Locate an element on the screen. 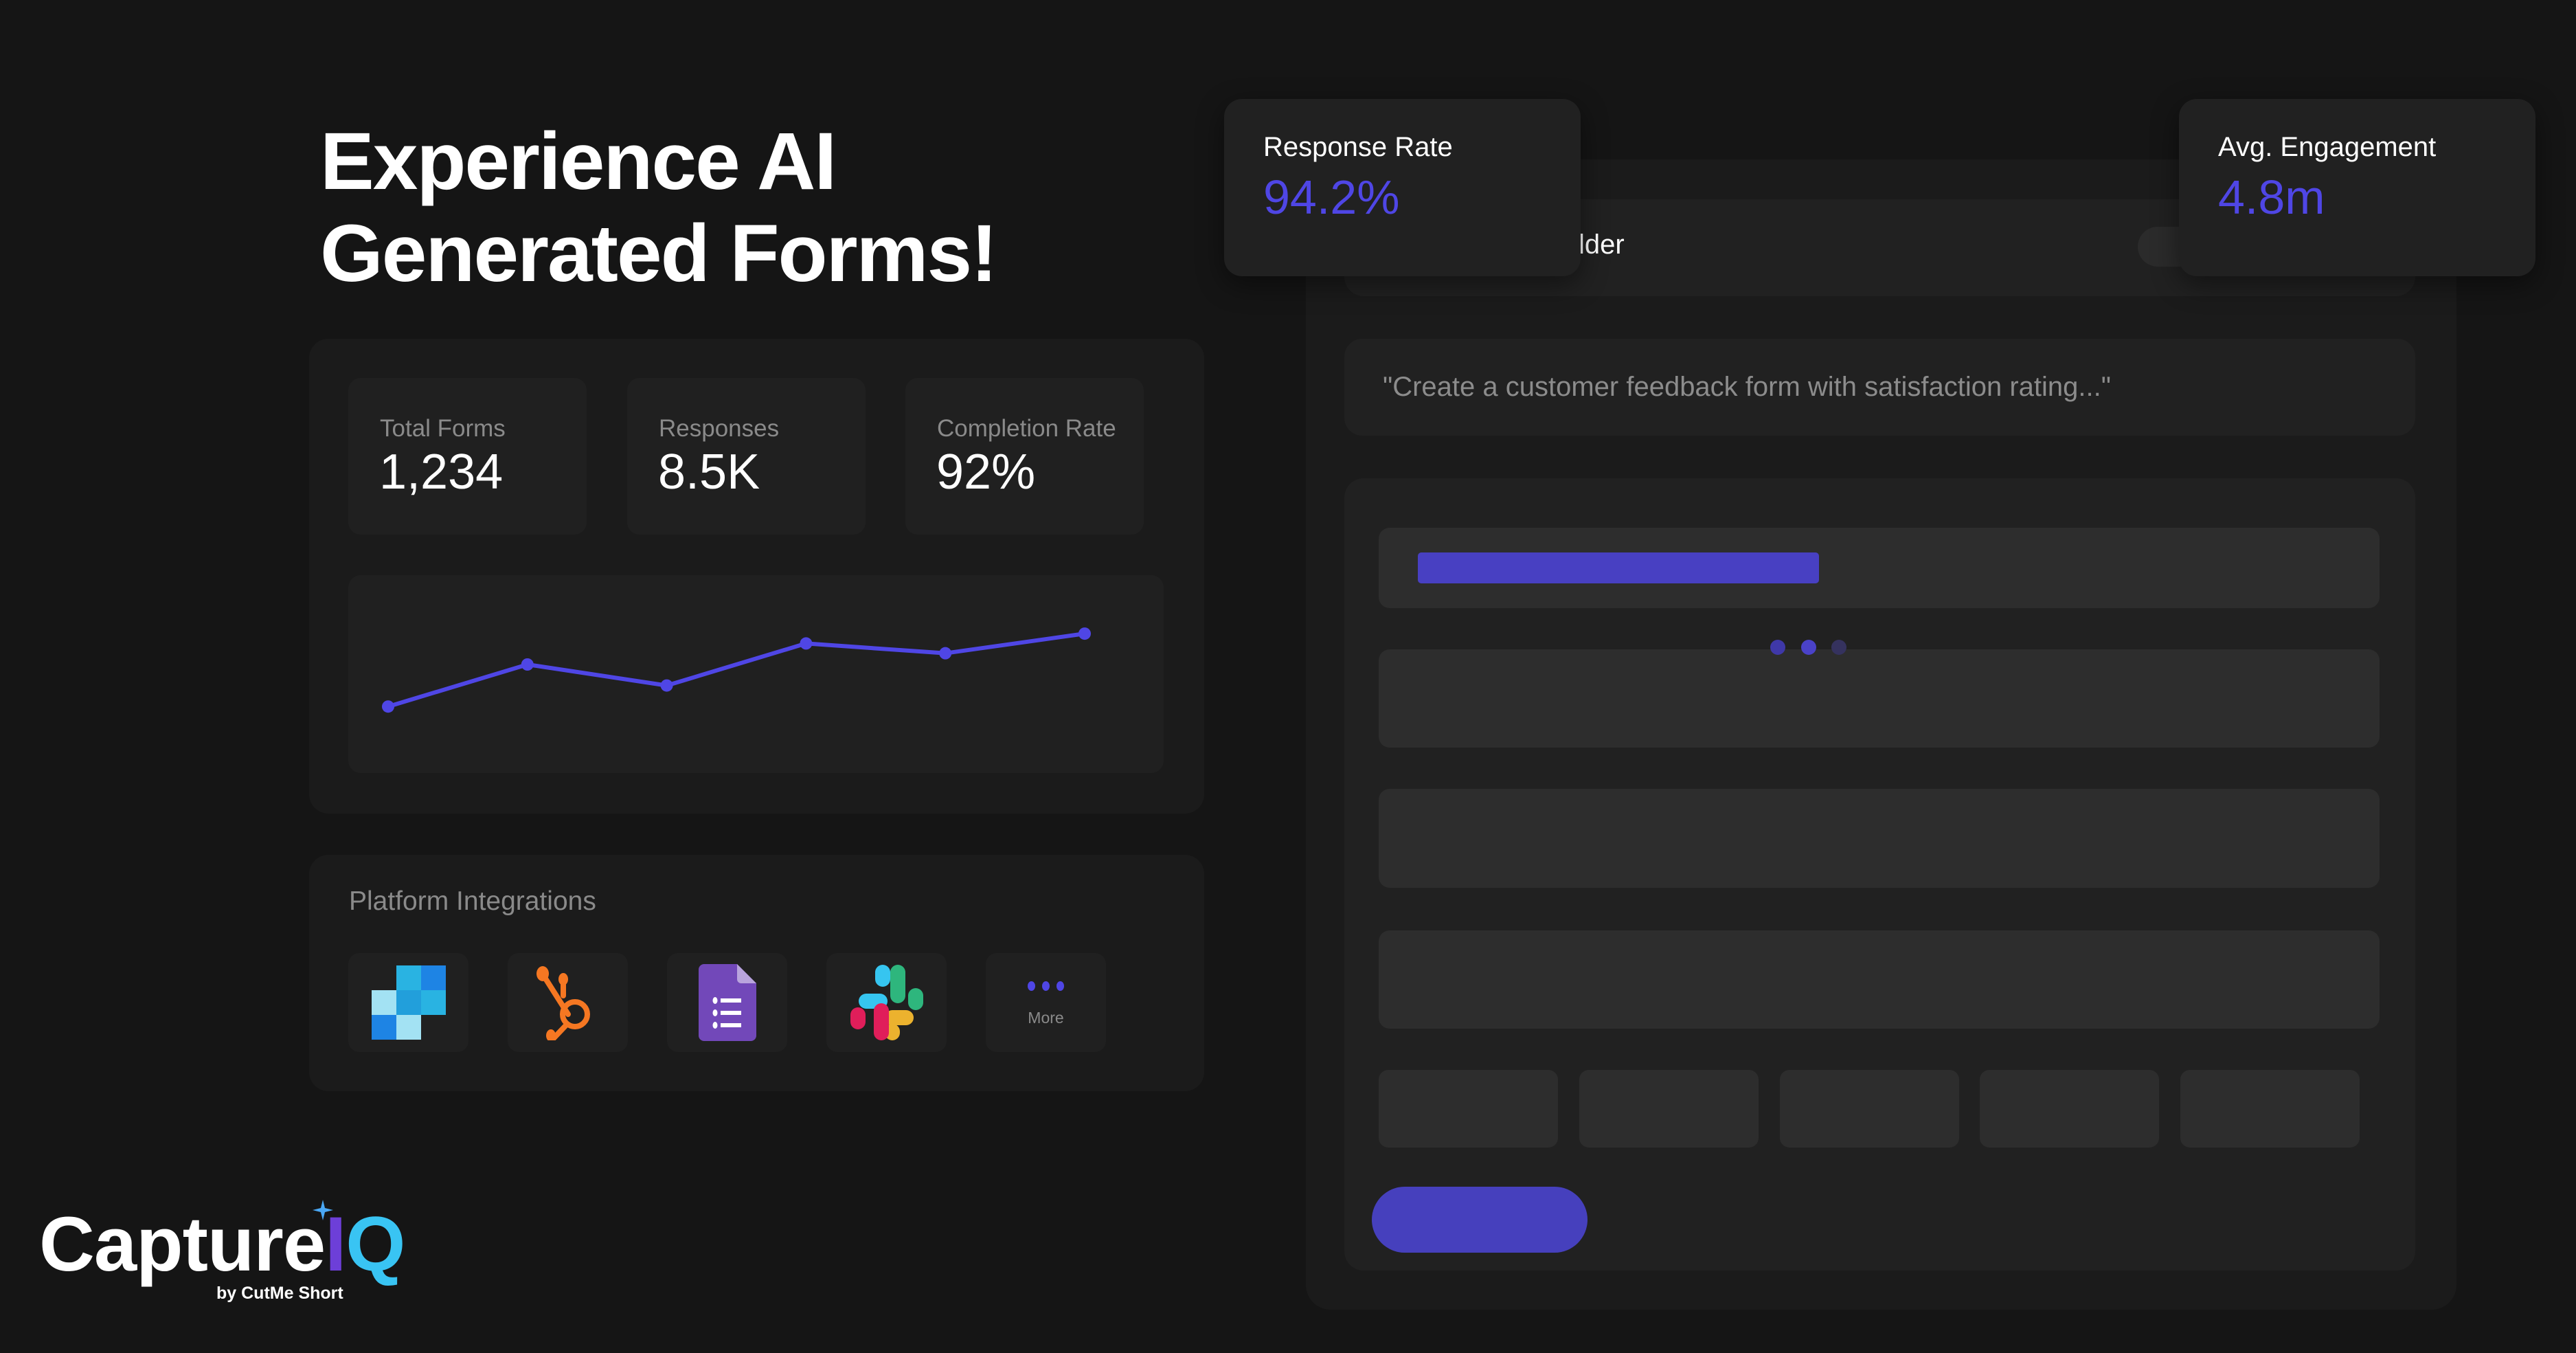  stat-card-total-forms: Total Forms 1,234 is located at coordinates (467, 456).